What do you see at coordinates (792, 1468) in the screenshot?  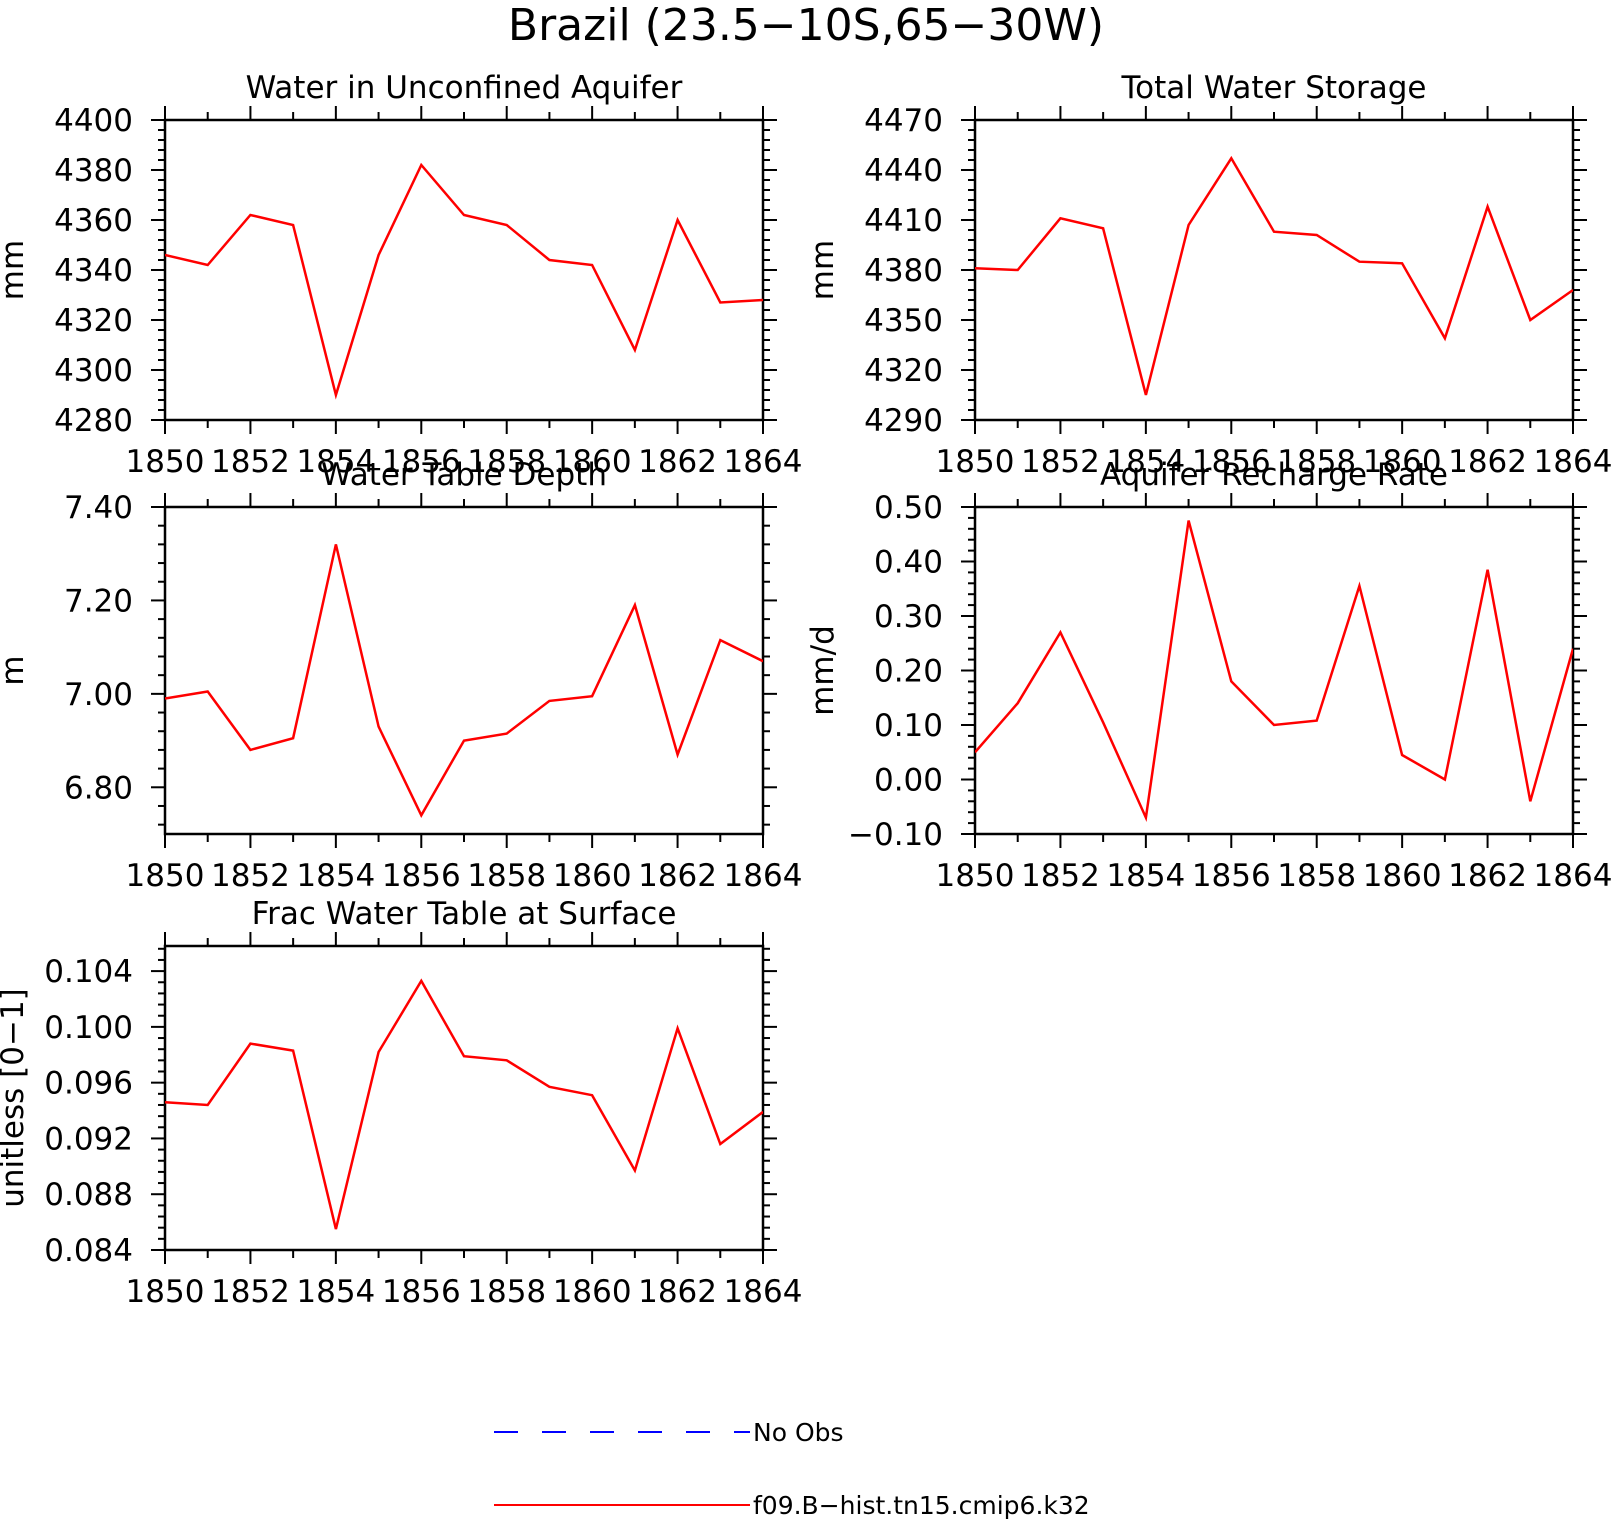 I see `legend: No Obs f09.B−hist.tn15.cmip6.k32` at bounding box center [792, 1468].